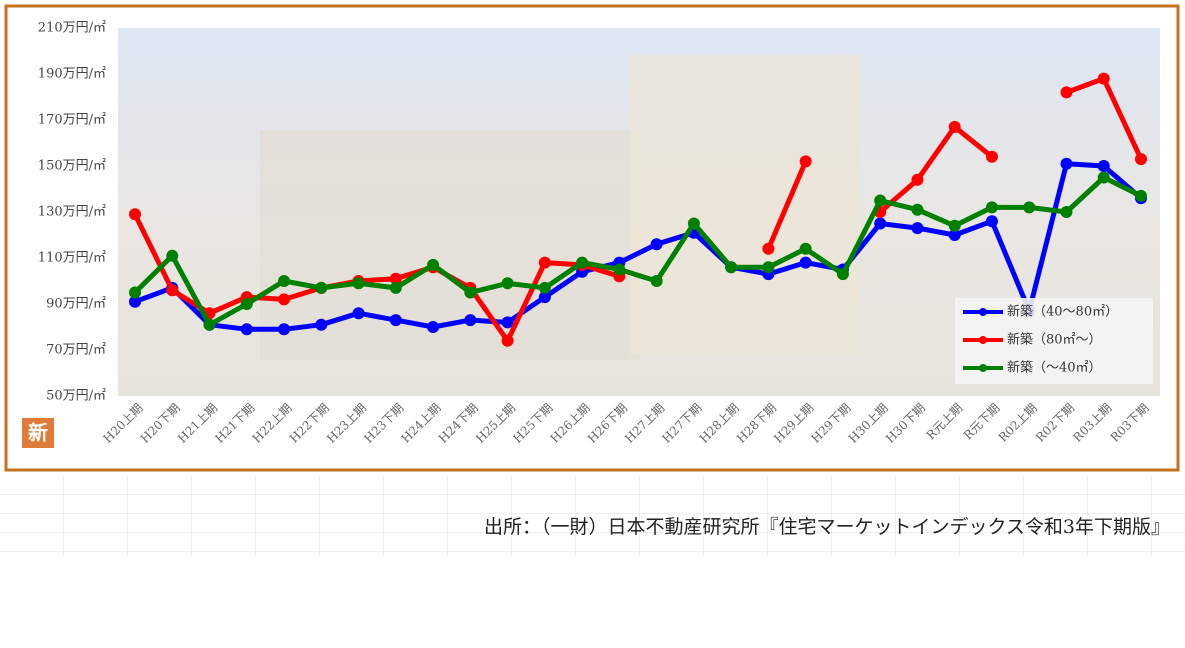 This screenshot has width=1185, height=648. Describe the element at coordinates (745, 205) in the screenshot. I see `building-photo` at that location.